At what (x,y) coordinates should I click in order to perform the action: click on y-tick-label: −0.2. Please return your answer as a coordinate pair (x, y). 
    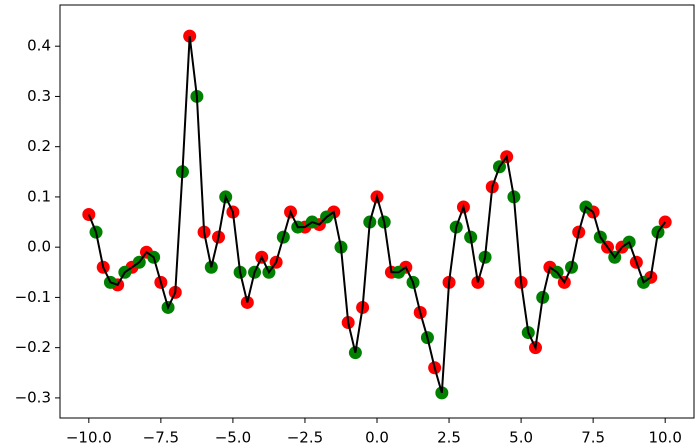
    Looking at the image, I should click on (33, 347).